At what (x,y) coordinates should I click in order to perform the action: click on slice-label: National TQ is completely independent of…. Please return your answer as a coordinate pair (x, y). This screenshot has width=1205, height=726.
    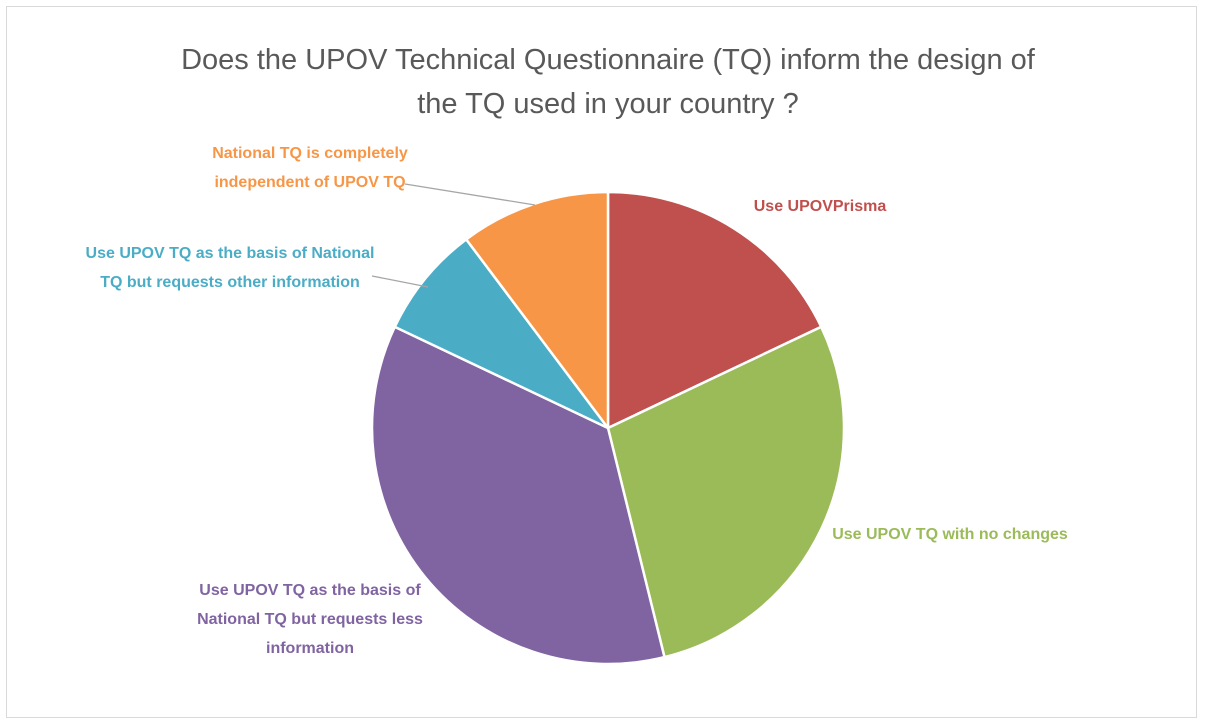
    Looking at the image, I should click on (310, 168).